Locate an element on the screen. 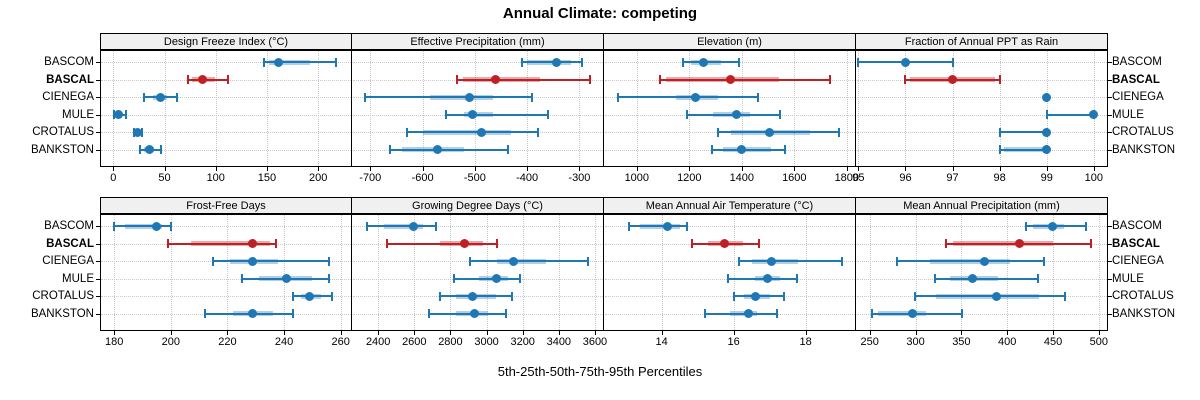 The image size is (1200, 400). series-whisker-cap-high-BASCOM is located at coordinates (739, 62).